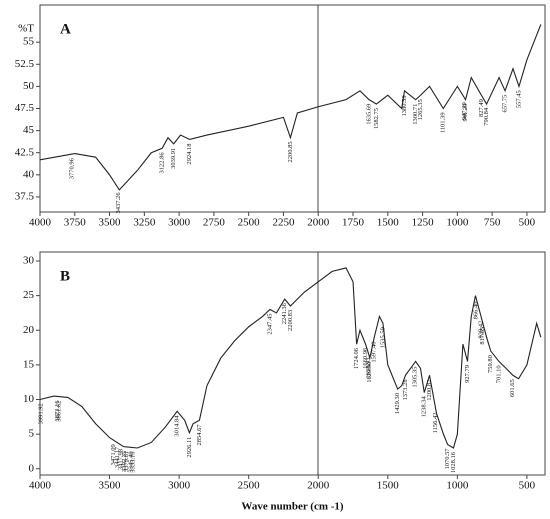 This screenshot has height=519, width=550. Describe the element at coordinates (162, 163) in the screenshot. I see `peak-label: 3122.86` at that location.